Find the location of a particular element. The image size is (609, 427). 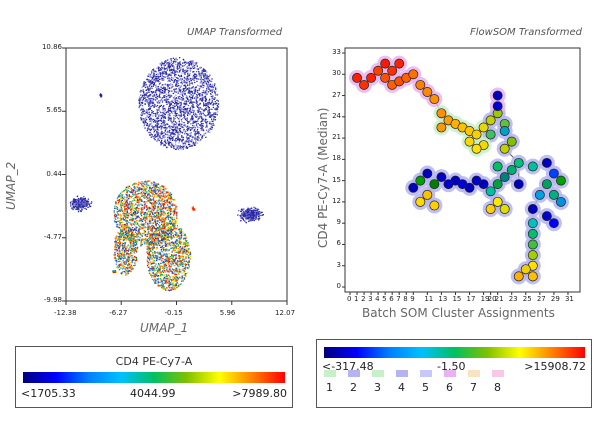

umap-color-gradient is located at coordinates (154, 377).